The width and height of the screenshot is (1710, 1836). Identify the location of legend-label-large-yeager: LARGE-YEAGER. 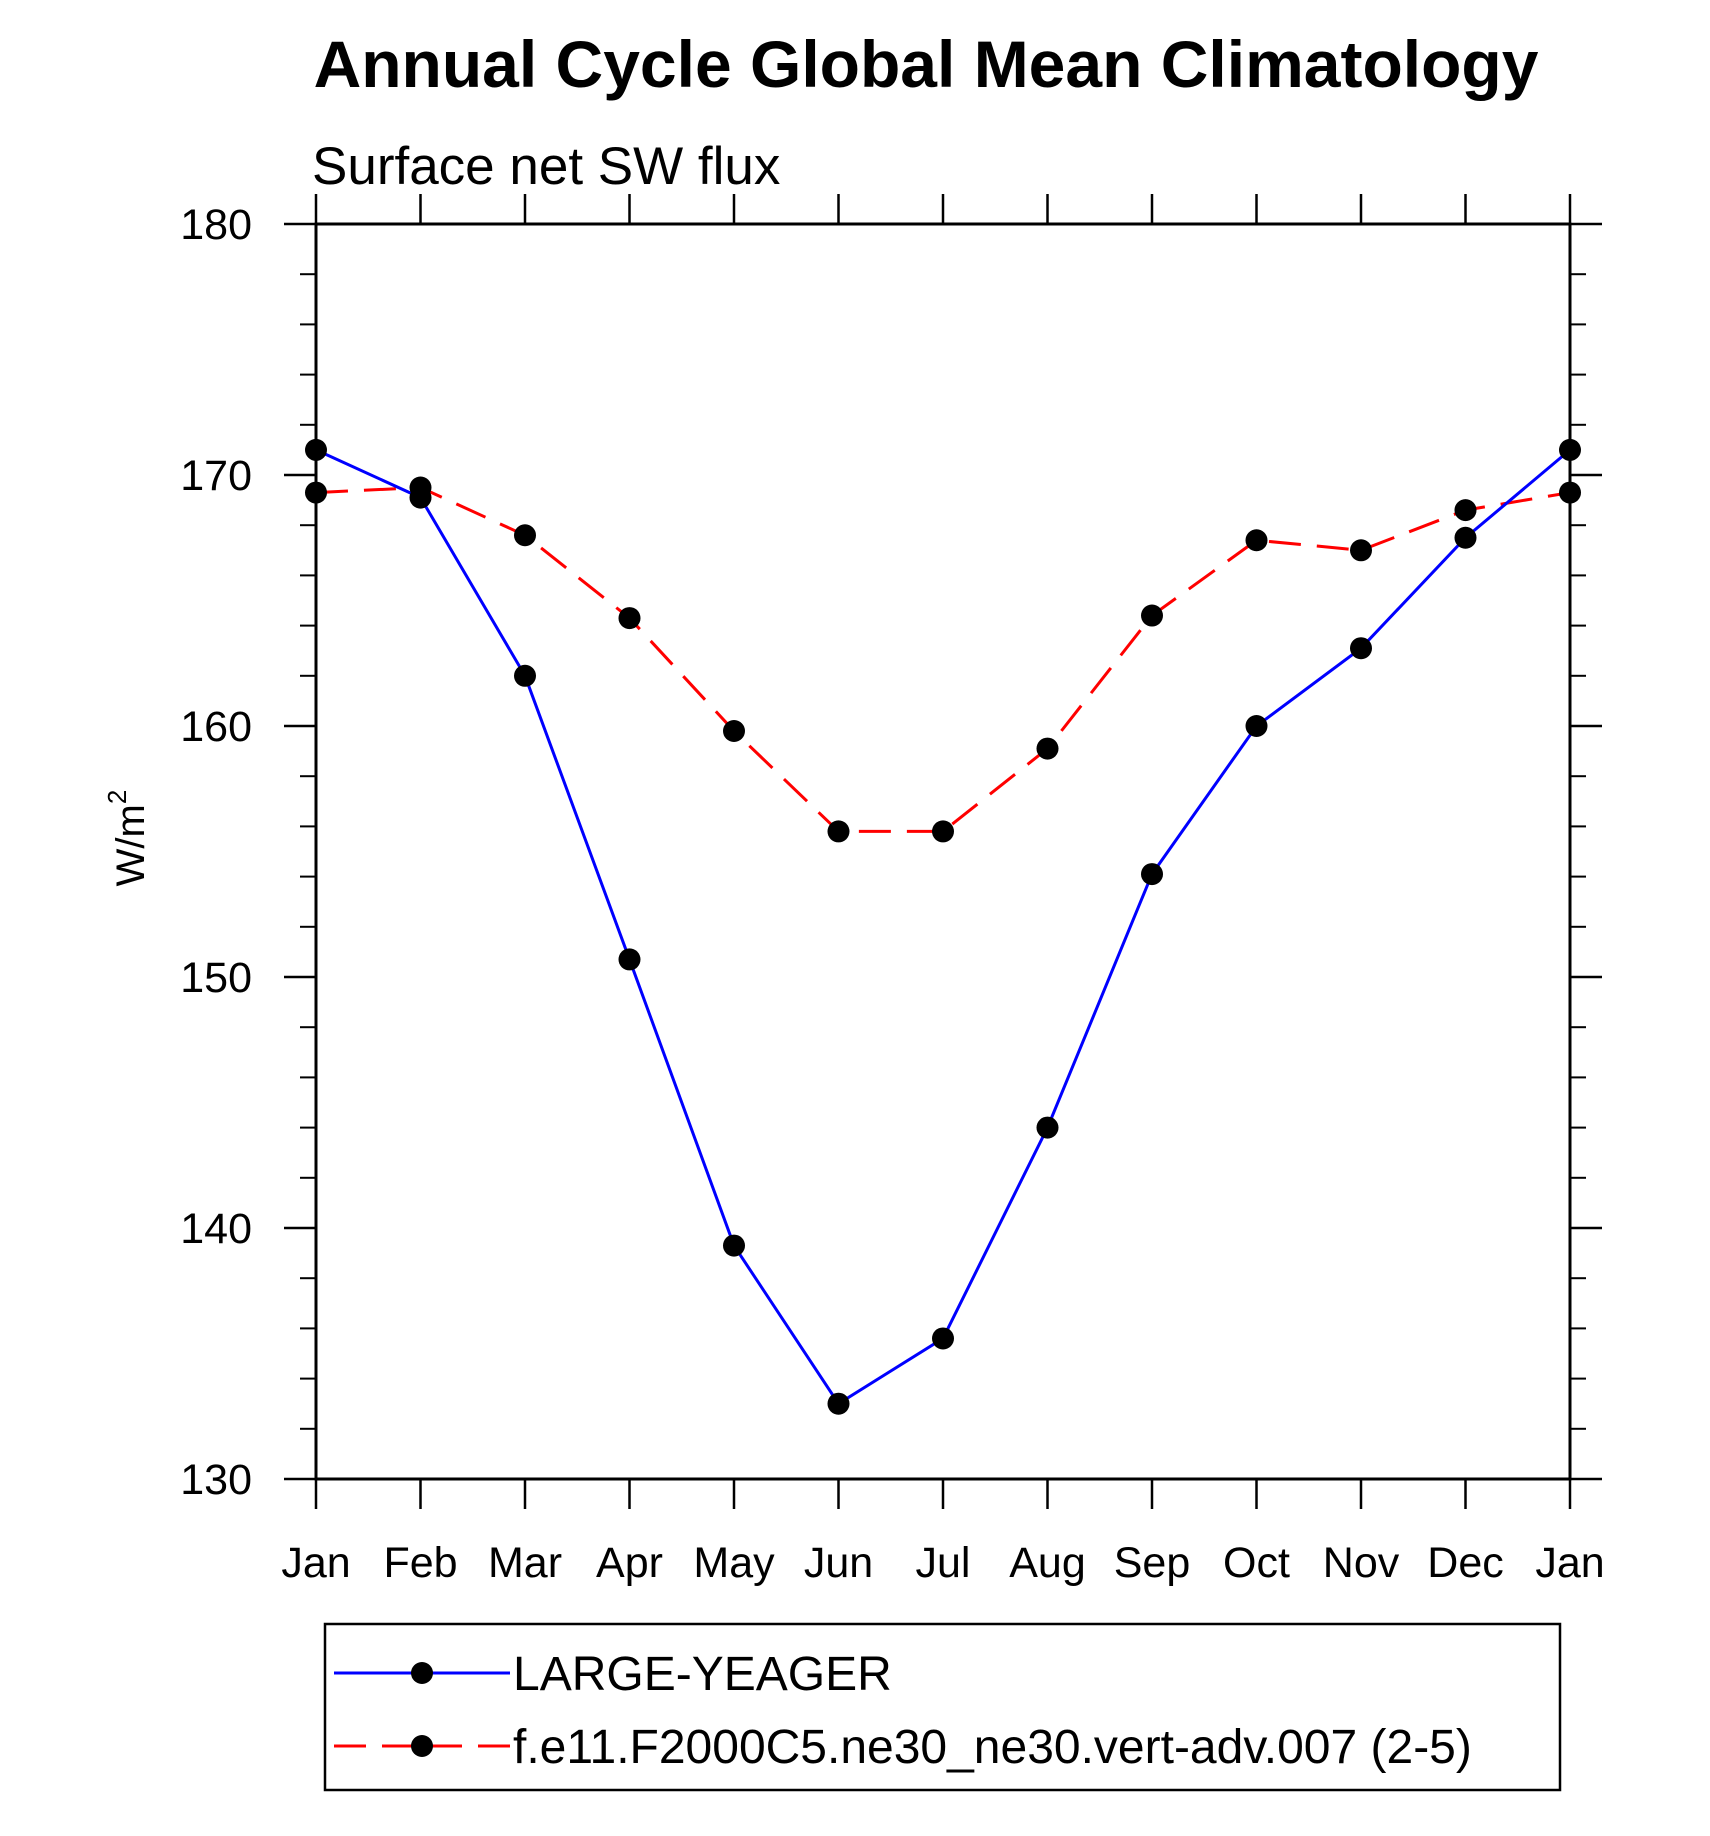
(702, 1674).